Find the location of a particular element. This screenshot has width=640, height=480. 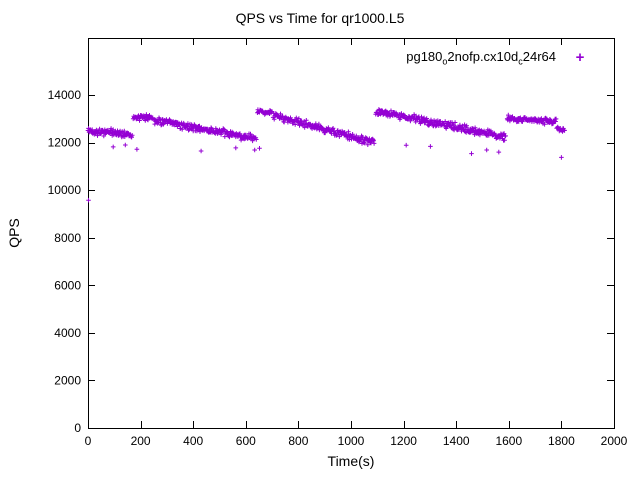

x-axis-label: Time(s) is located at coordinates (351, 461).